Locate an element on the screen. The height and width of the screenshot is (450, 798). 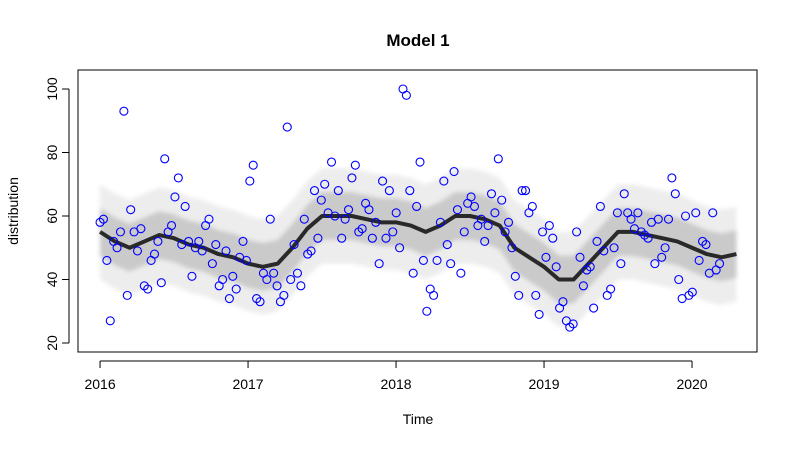
y-tick-label: 60 is located at coordinates (52, 216).